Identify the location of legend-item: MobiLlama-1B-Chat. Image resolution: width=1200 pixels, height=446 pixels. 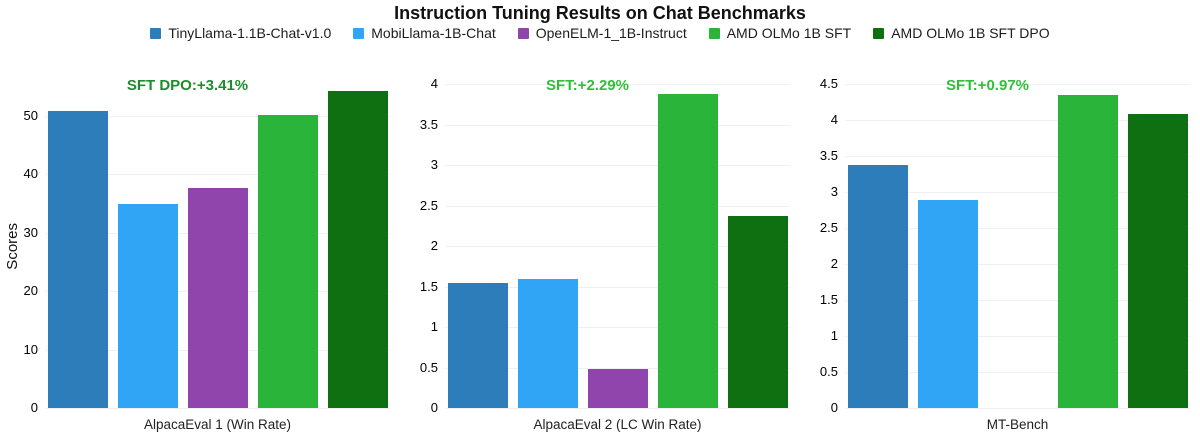
(424, 33).